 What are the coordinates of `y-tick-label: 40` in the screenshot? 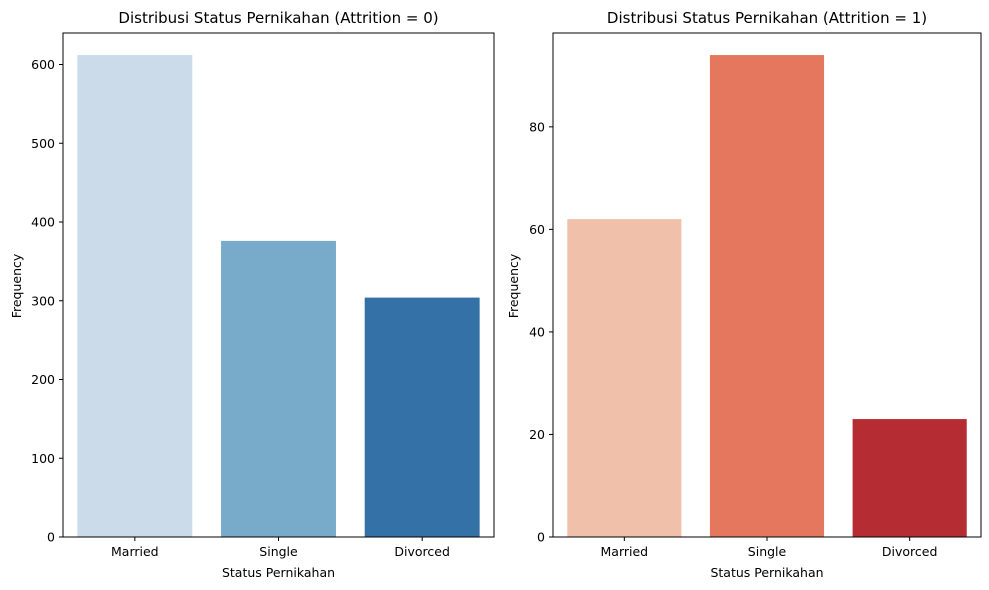 It's located at (537, 331).